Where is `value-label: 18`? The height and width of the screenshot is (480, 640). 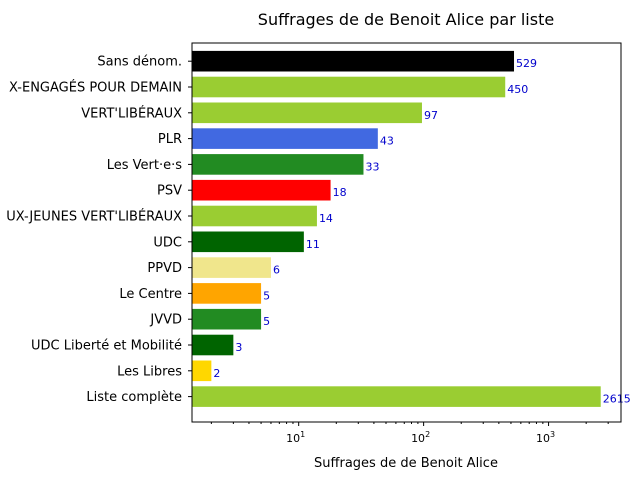
value-label: 18 is located at coordinates (340, 192).